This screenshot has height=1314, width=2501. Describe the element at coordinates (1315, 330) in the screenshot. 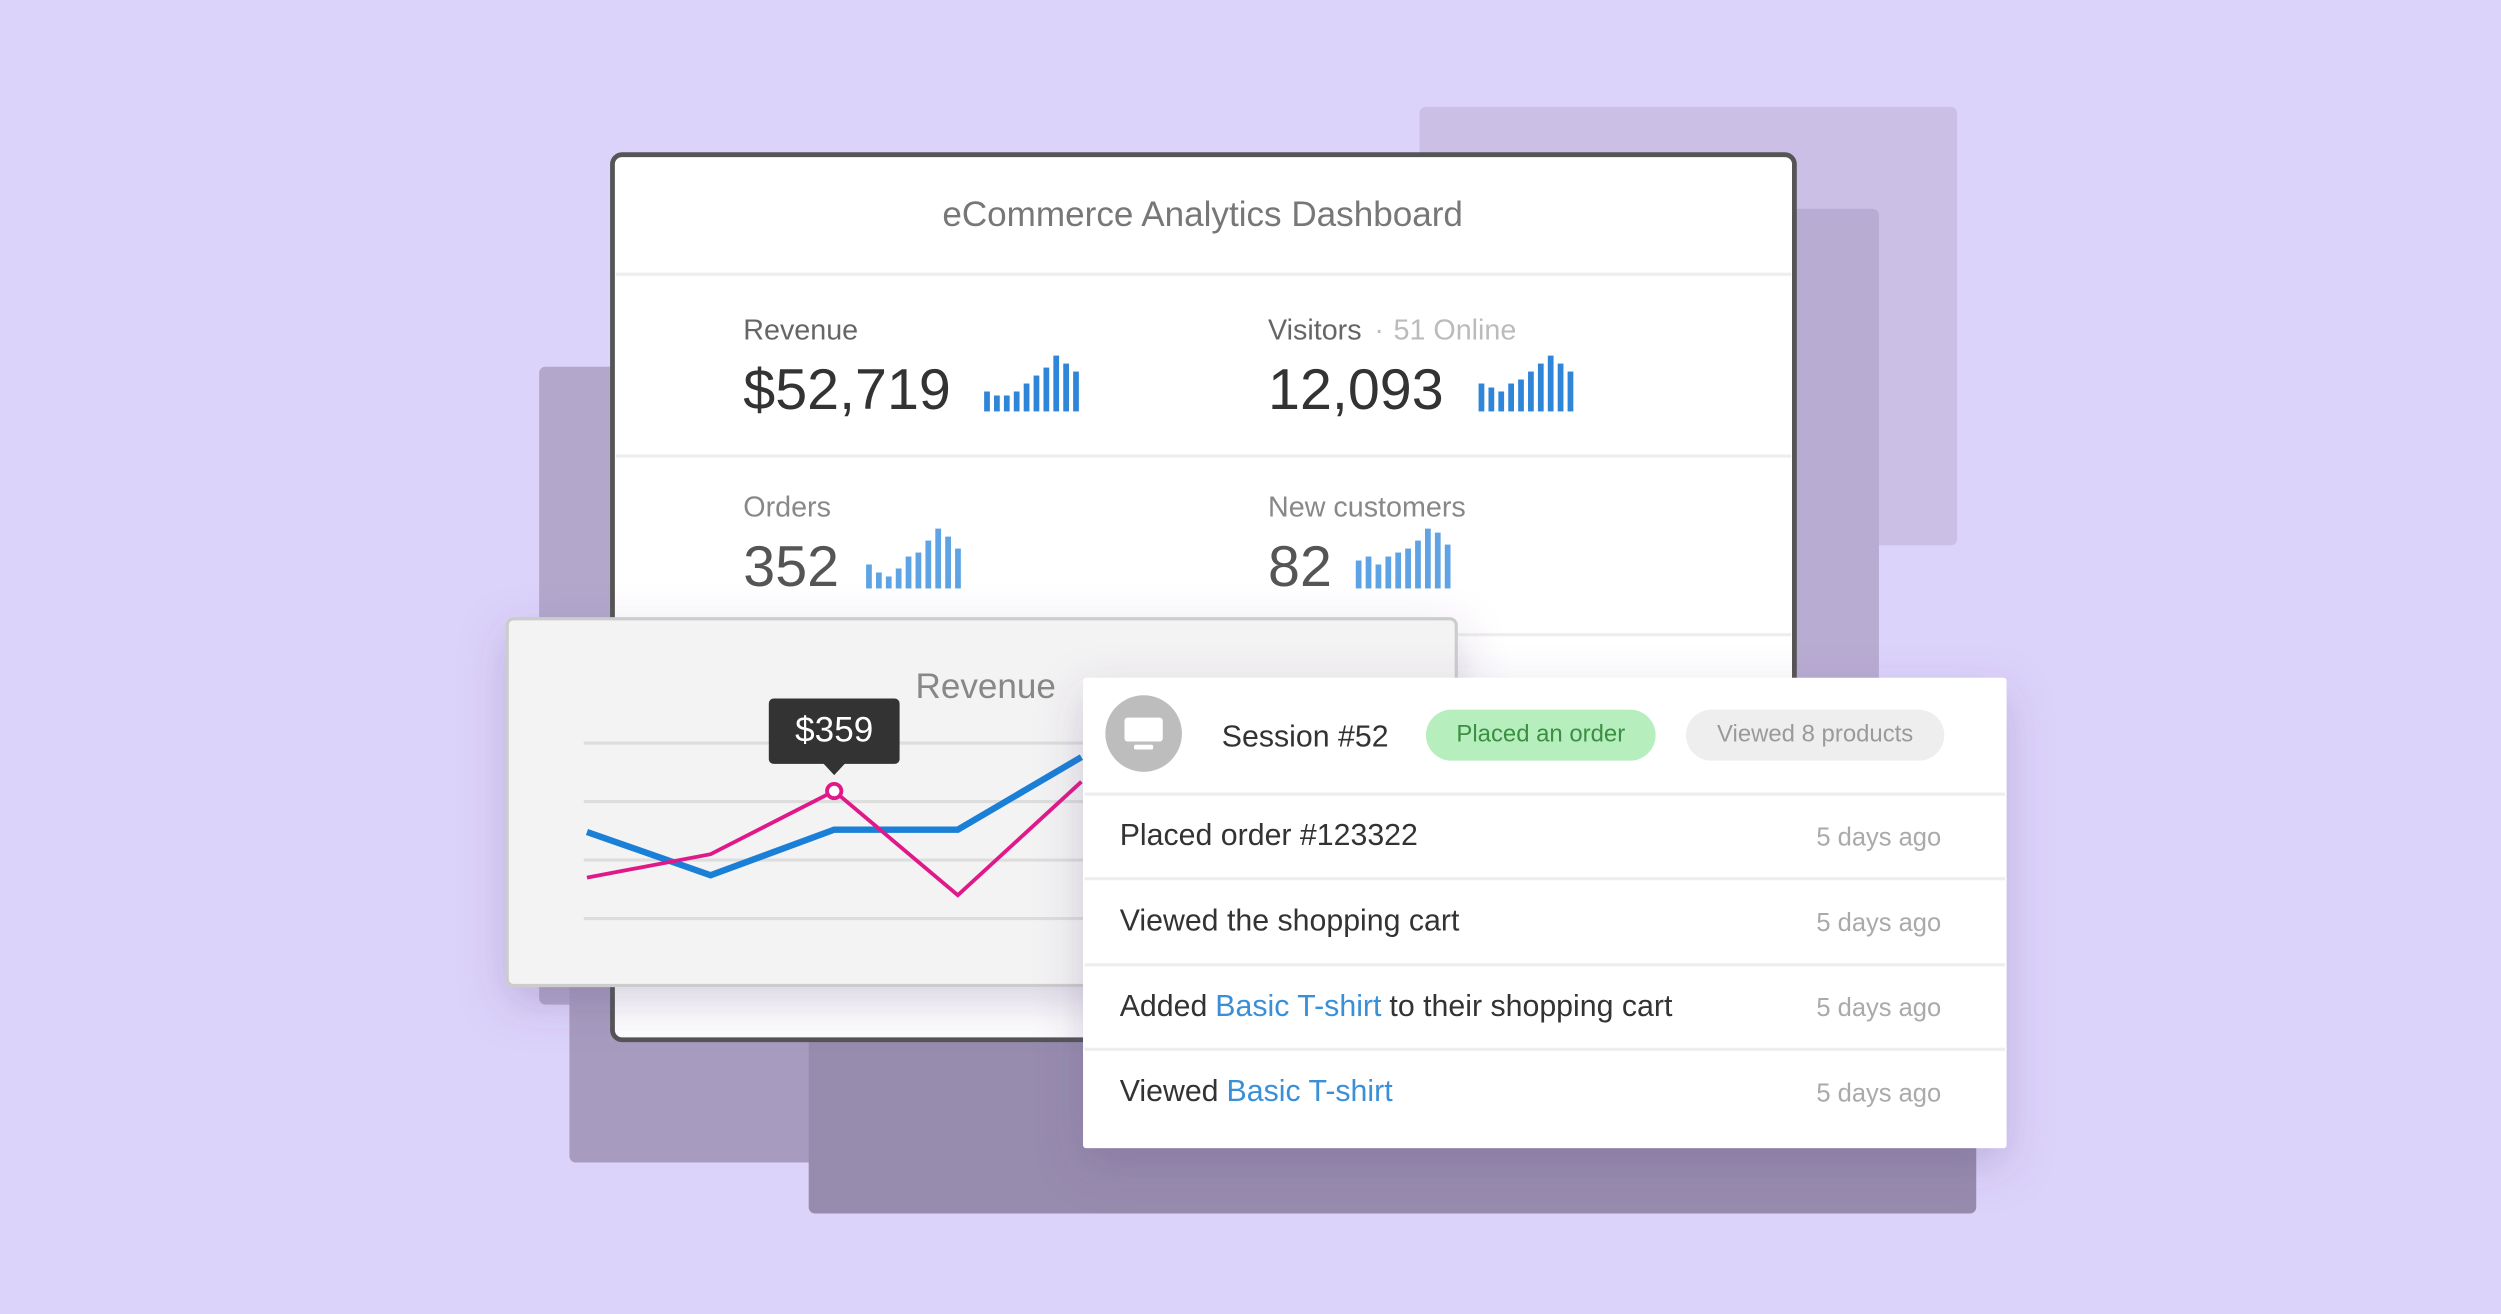

I see `metric-label: Visitors` at that location.